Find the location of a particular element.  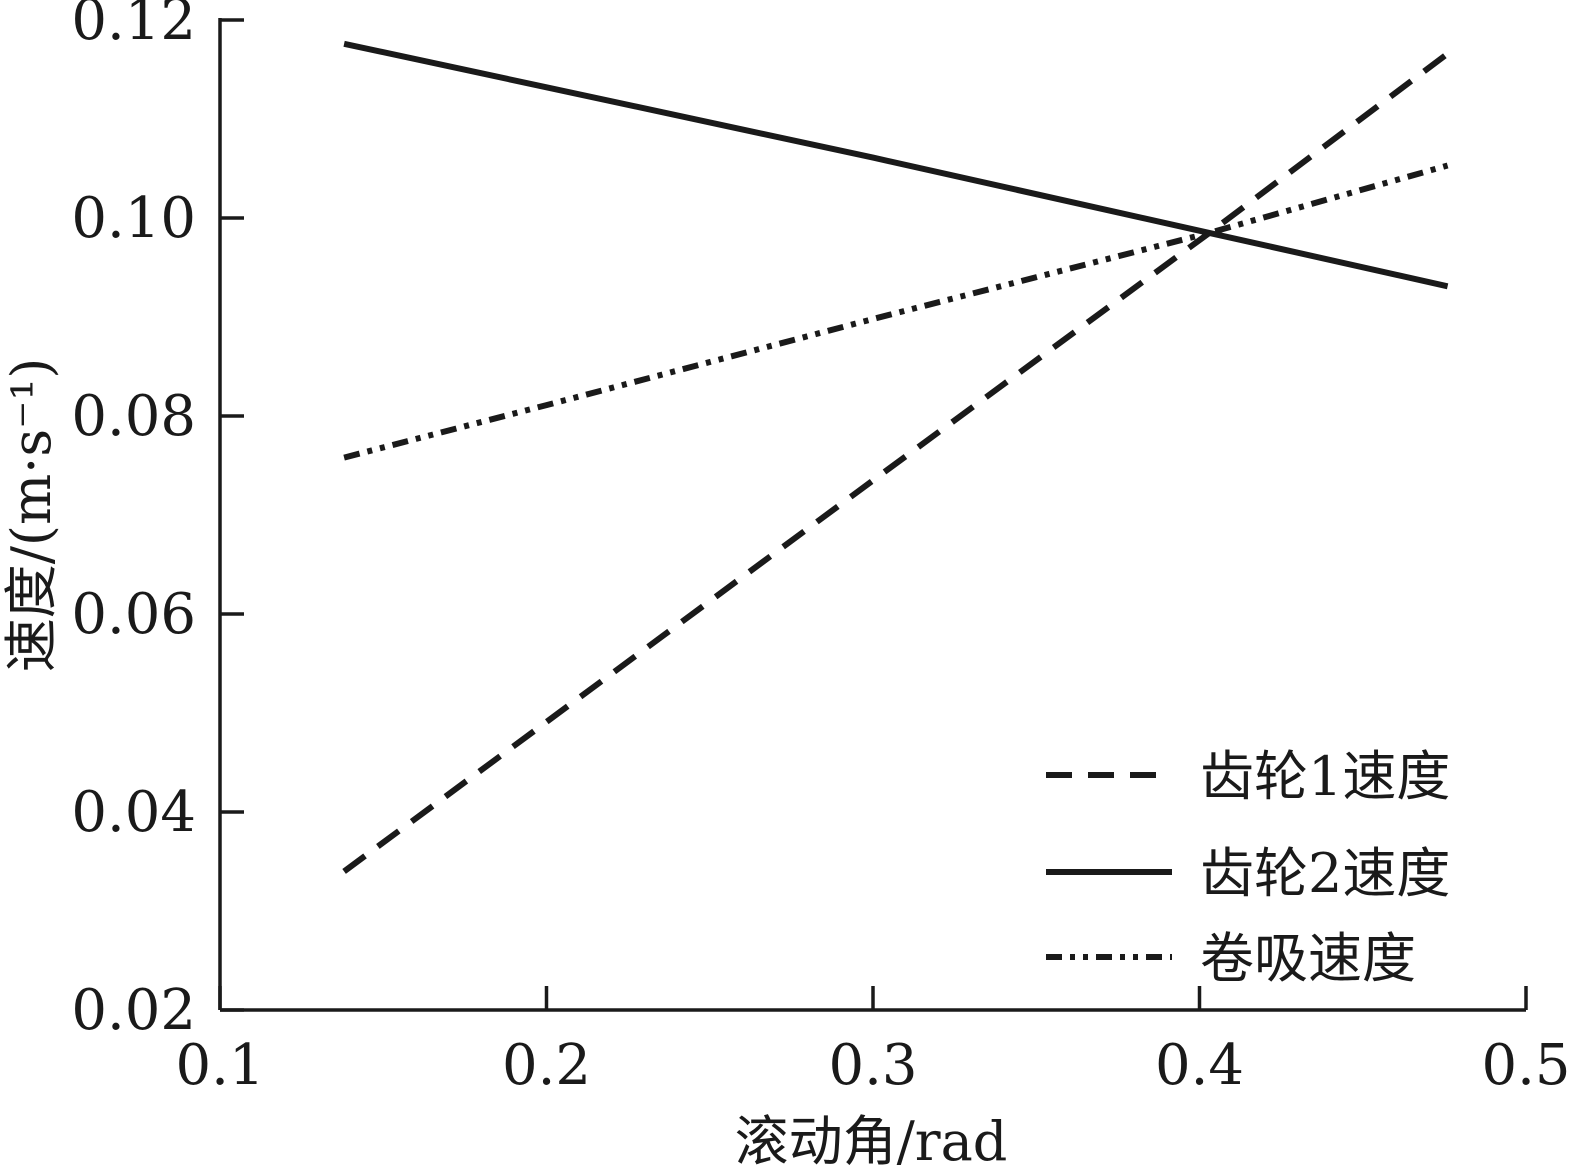

legend-label-entrainment: 卷吸速度 is located at coordinates (1308, 958).